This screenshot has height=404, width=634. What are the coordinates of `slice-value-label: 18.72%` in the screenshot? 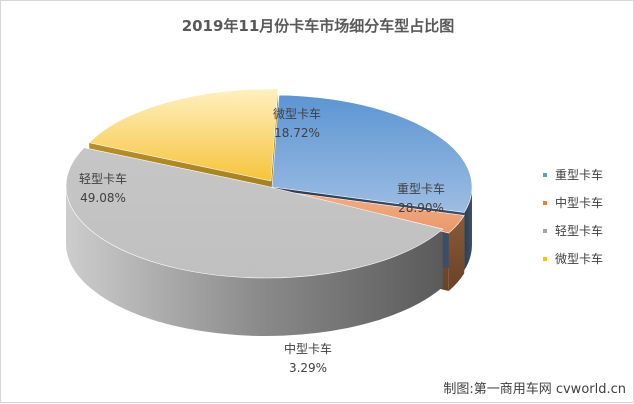 It's located at (297, 133).